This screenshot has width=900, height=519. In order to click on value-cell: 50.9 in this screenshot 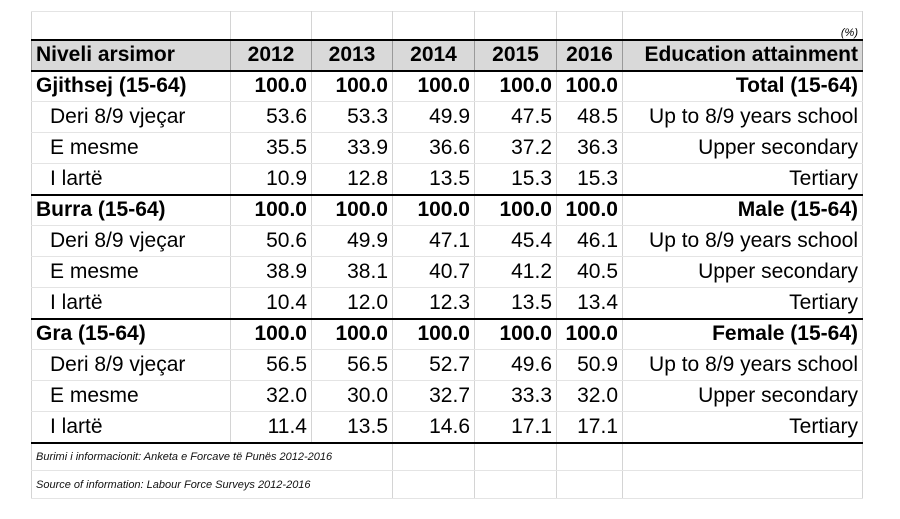, I will do `click(589, 365)`.